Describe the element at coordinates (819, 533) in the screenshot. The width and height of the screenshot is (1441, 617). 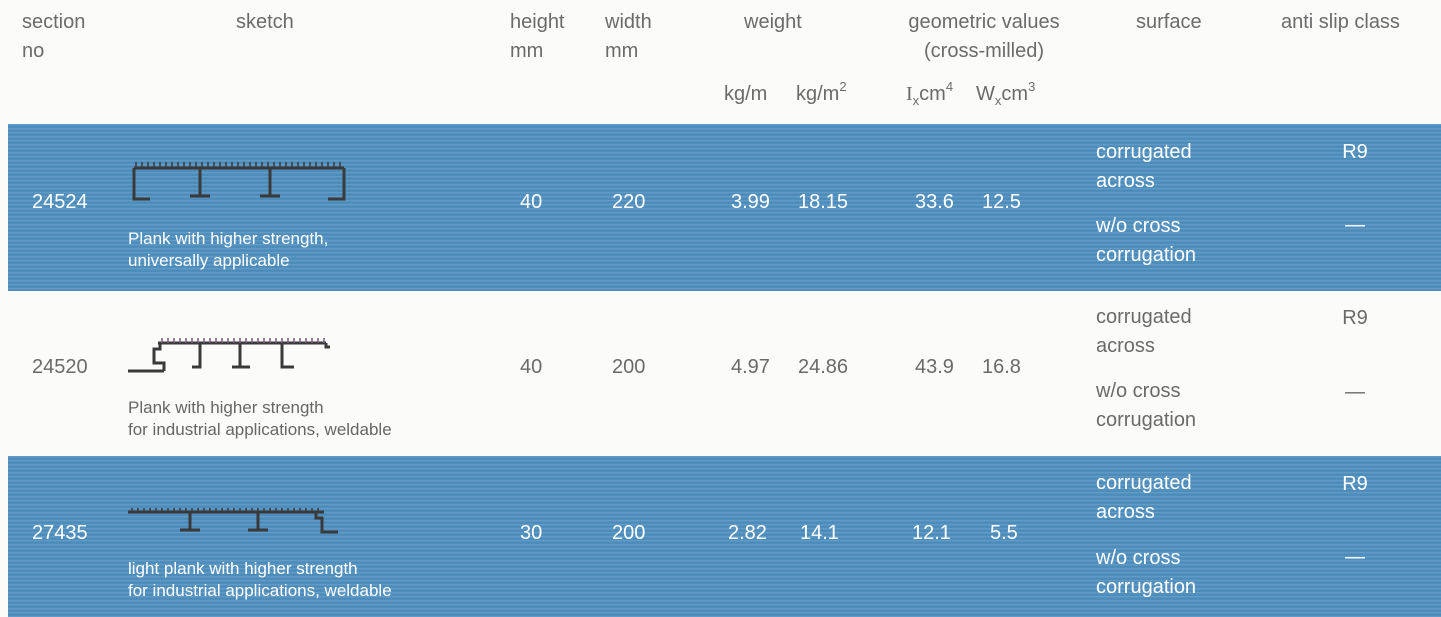
I see `weight-kgm2-value: 14.1` at that location.